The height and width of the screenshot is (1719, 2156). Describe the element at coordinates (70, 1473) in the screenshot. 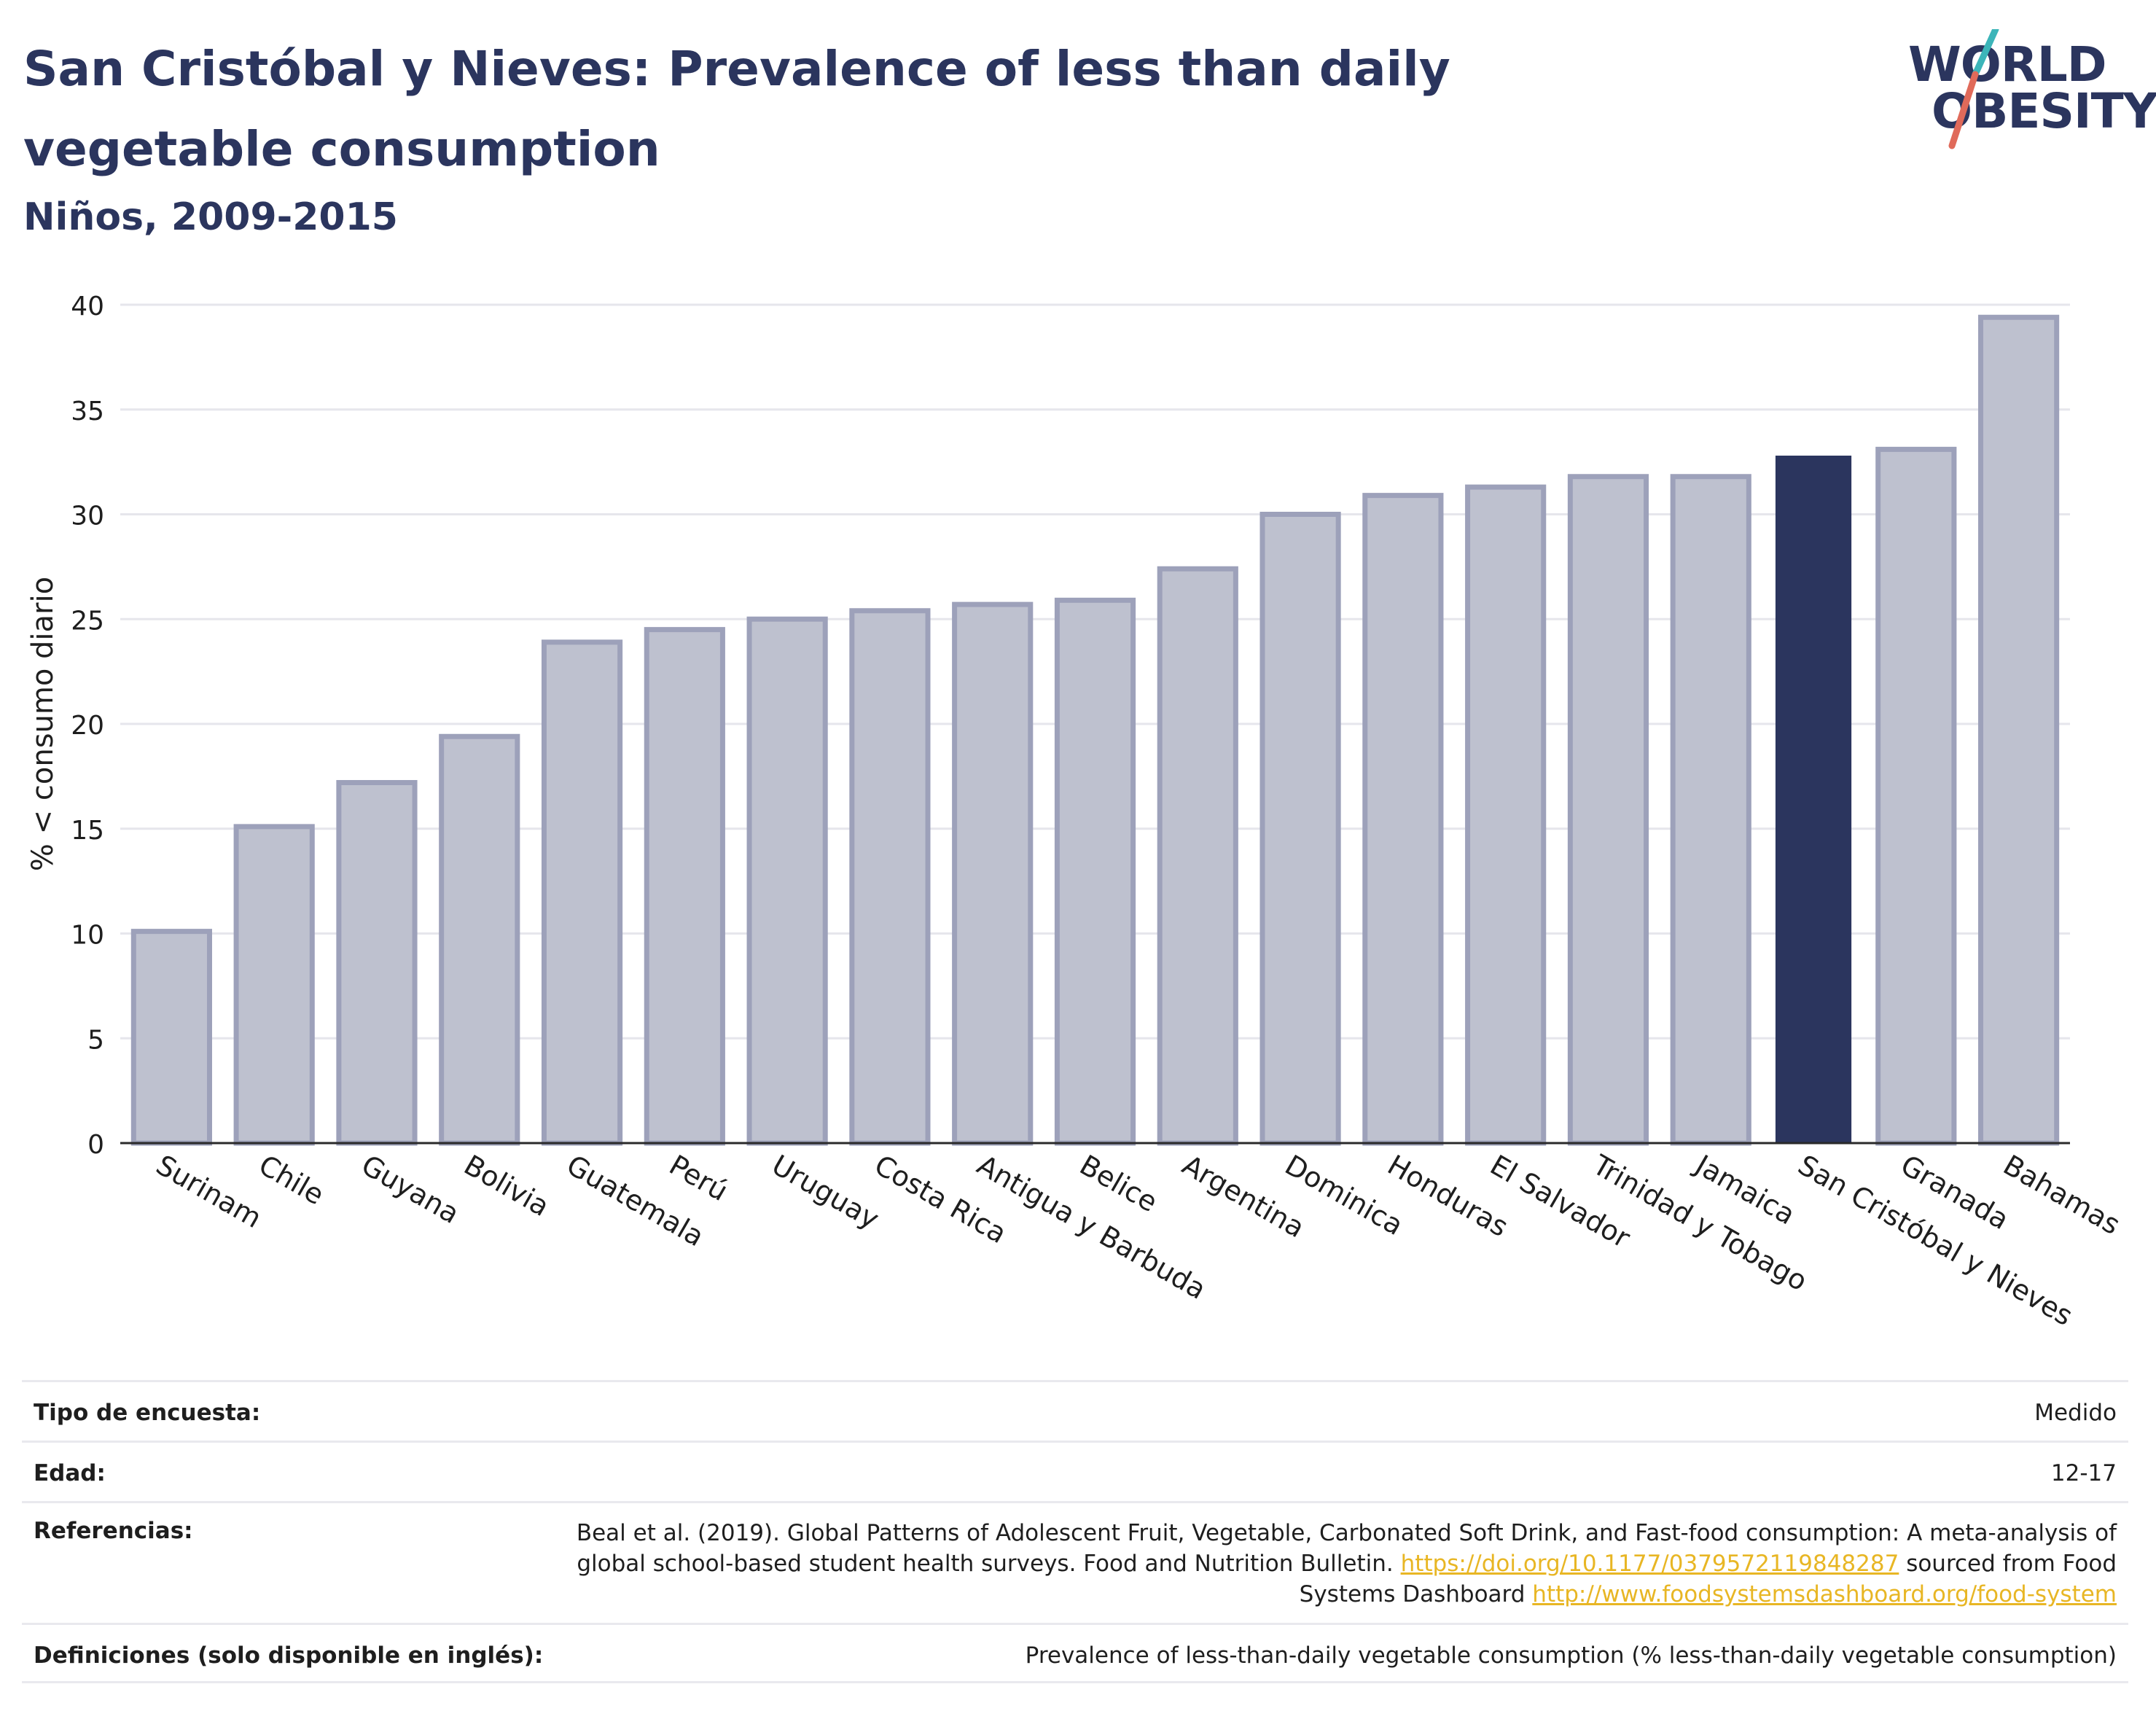

I see `age-label: Edad:` at that location.